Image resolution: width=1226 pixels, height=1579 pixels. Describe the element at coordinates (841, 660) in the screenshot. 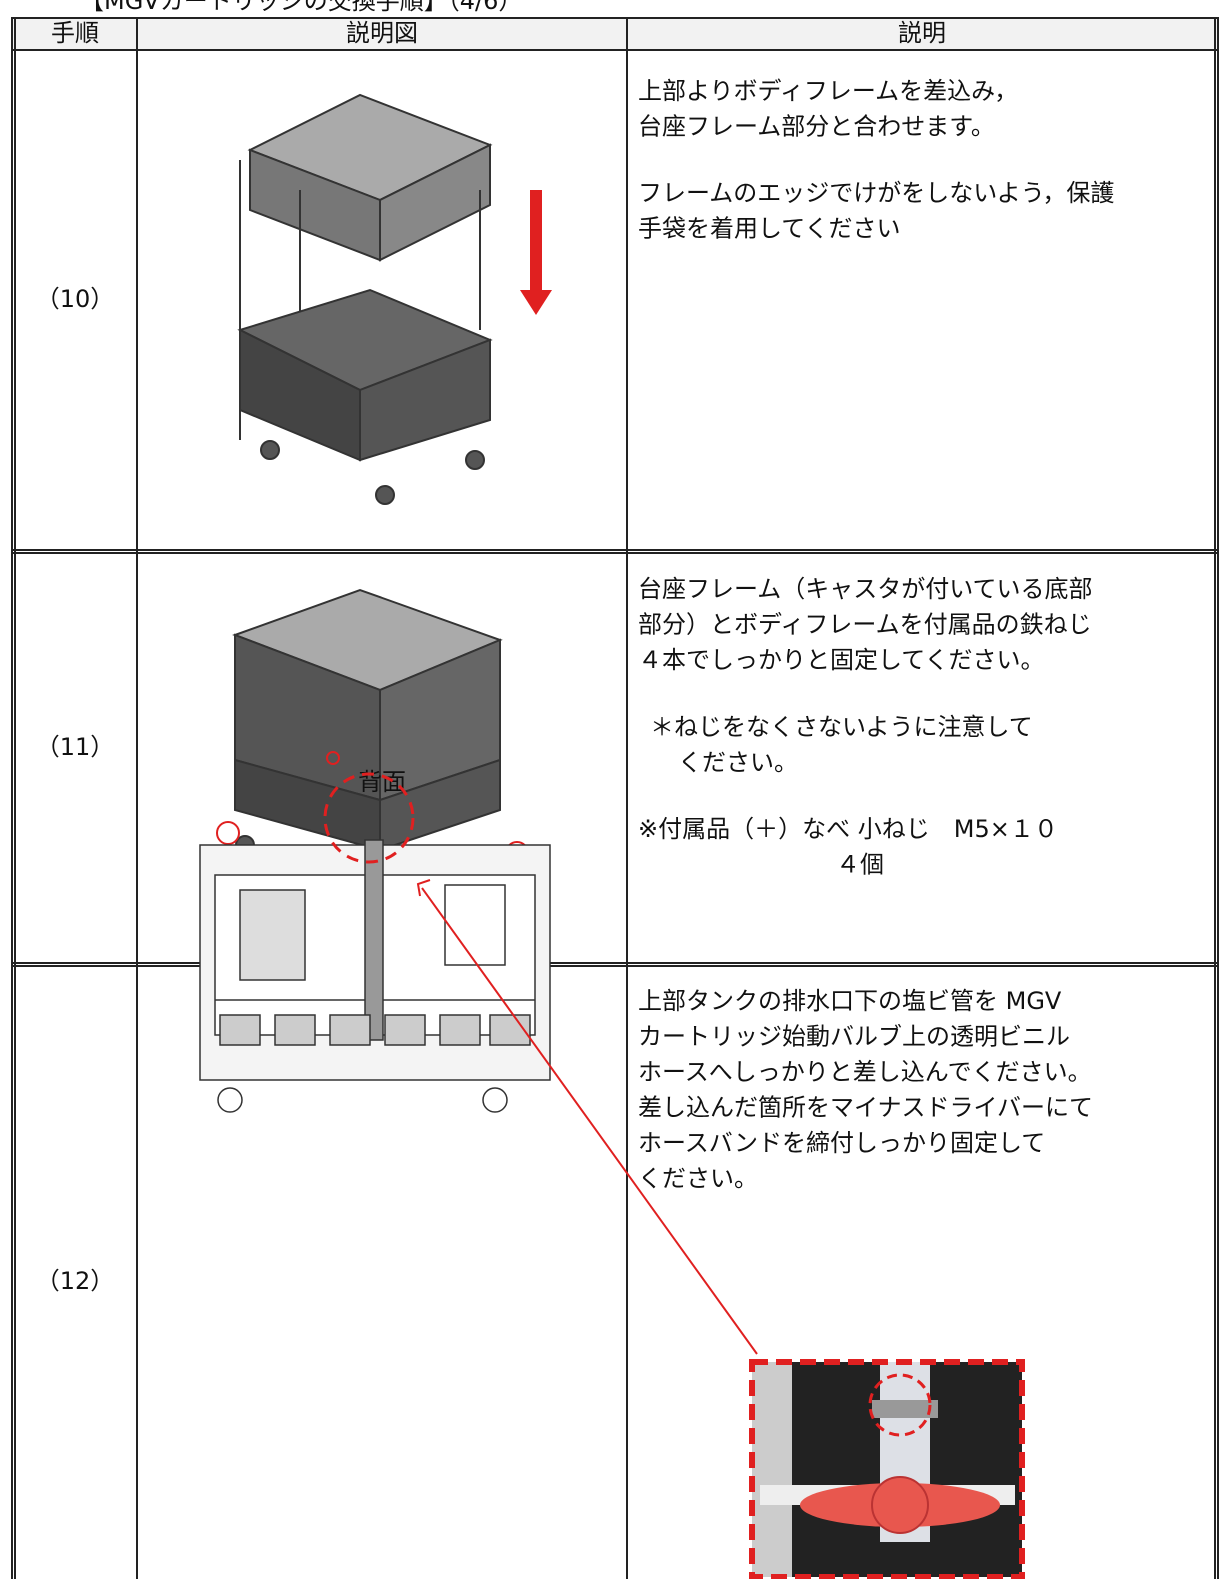

I see `description-line: ４本でしっかりと固定してください。` at that location.